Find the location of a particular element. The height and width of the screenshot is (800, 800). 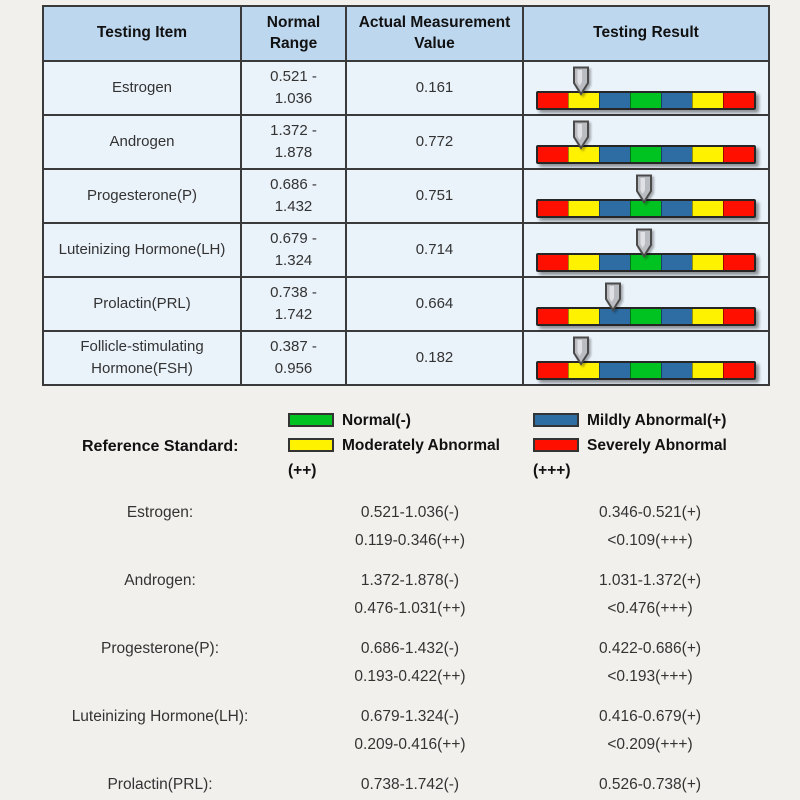

entry-normal-range: 0.686-1.432(-) is located at coordinates (410, 648).